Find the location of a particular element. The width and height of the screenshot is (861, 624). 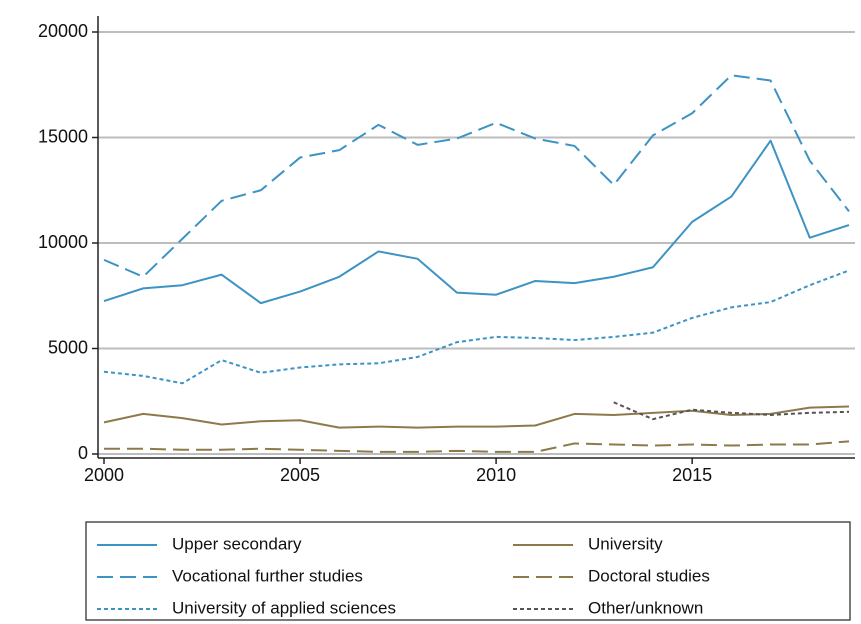

x-tick-label: 2000 is located at coordinates (104, 475).